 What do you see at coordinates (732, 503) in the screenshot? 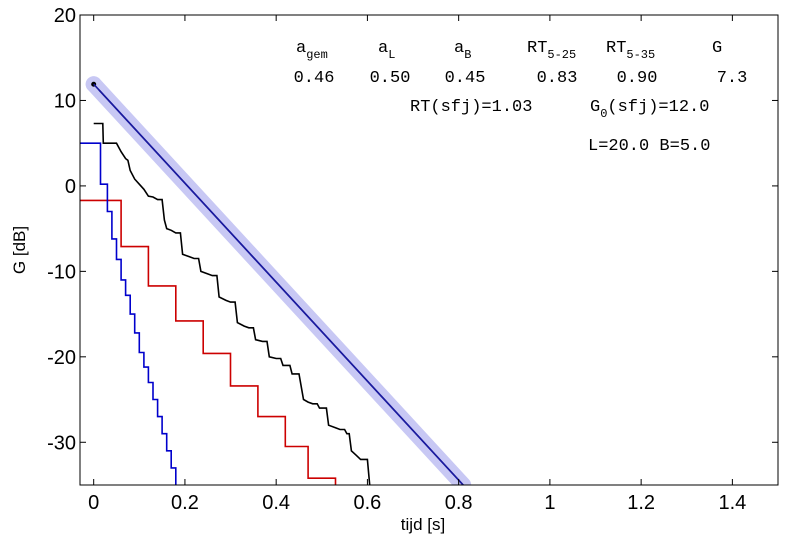
I see `x-tick-label: 1.4` at bounding box center [732, 503].